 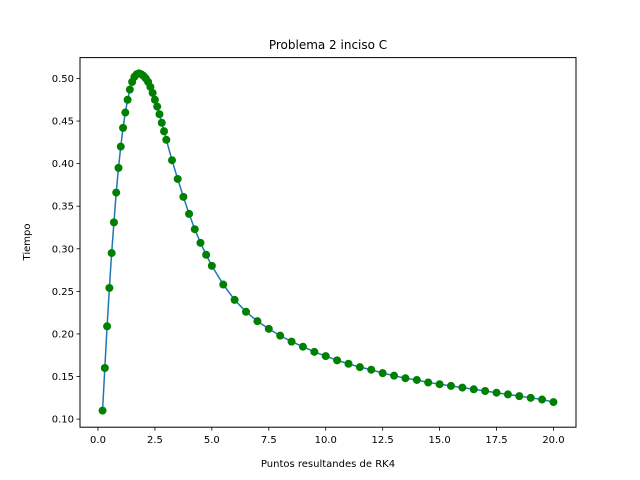 I want to click on y-tick-label: 0.10, so click(x=63, y=420).